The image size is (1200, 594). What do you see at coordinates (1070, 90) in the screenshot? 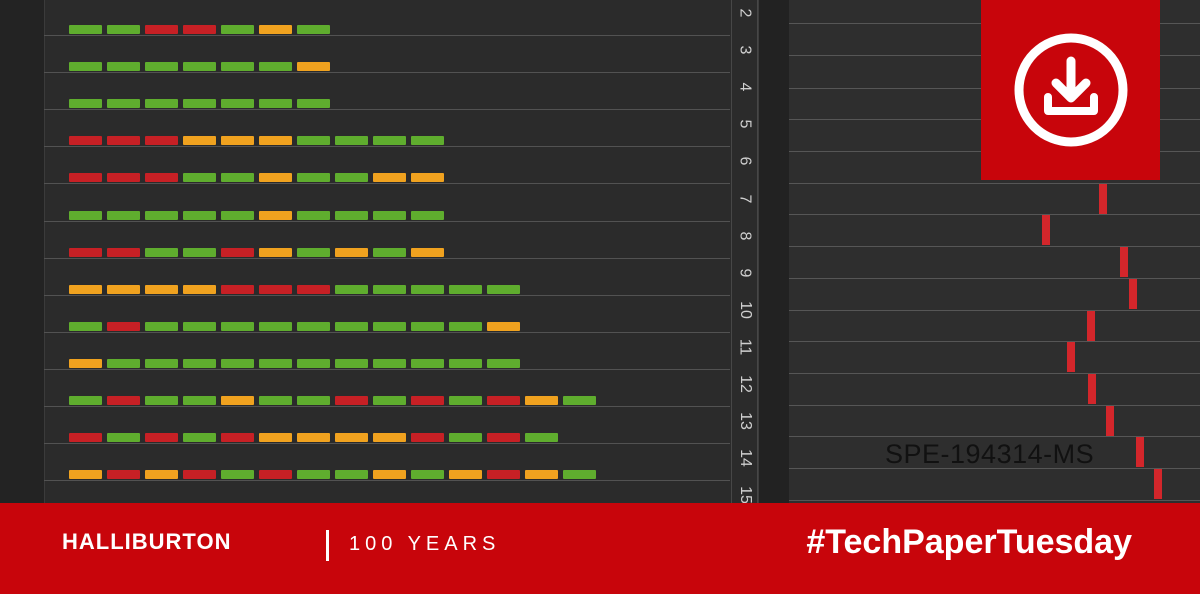
I see `download-button` at bounding box center [1070, 90].